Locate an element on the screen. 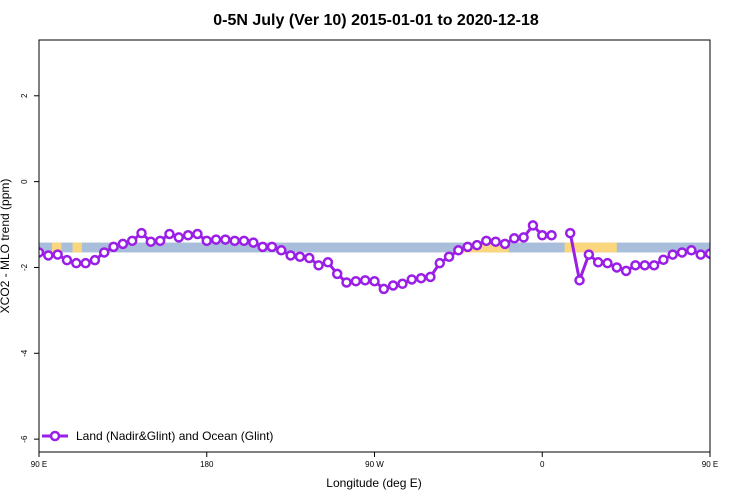  x-axis: 90 E 180 90 W 0 90 E is located at coordinates (374, 460).